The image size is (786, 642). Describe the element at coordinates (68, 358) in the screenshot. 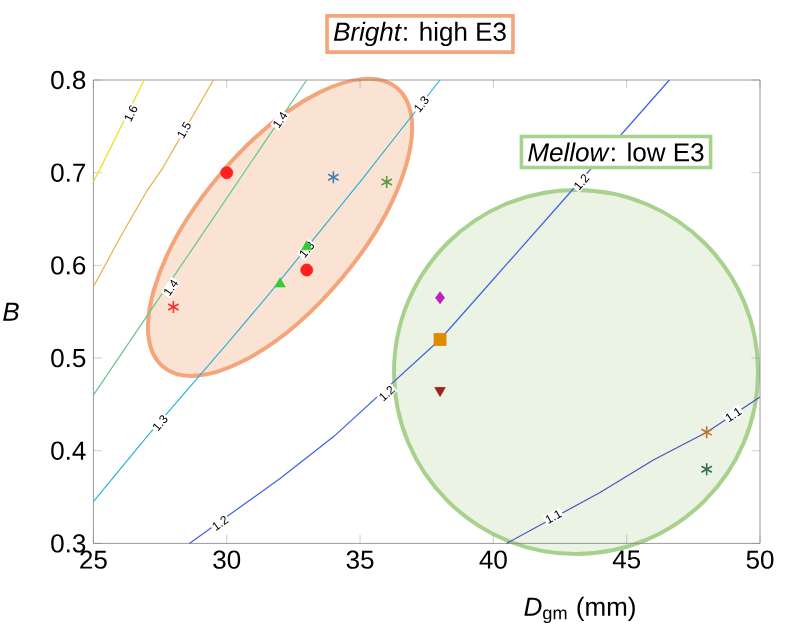

I see `y-tick-label: 0.5` at that location.